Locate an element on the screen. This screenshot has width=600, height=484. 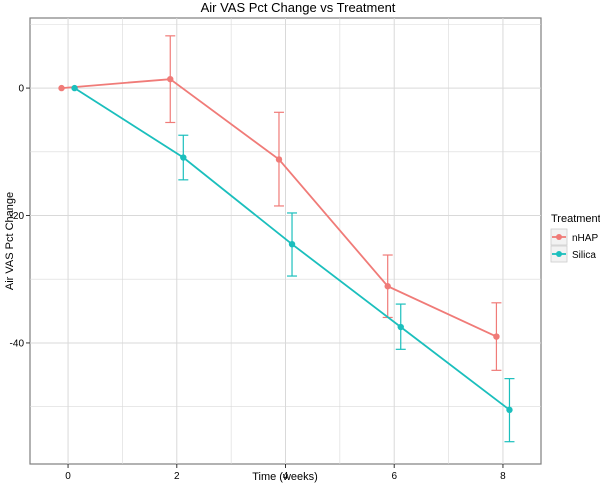
x-tick-label: 4 is located at coordinates (286, 476).